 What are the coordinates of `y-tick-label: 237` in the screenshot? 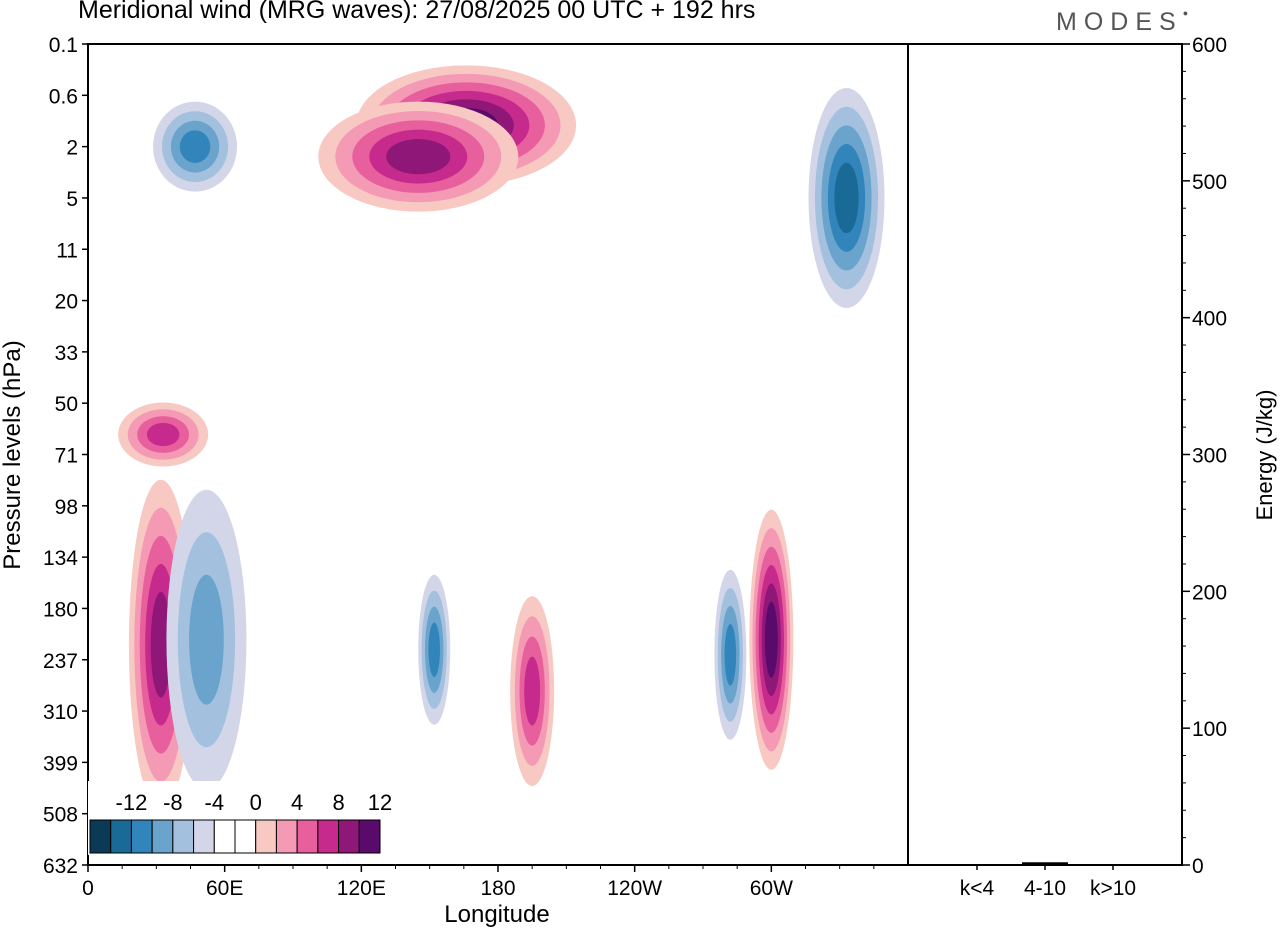 It's located at (60, 661).